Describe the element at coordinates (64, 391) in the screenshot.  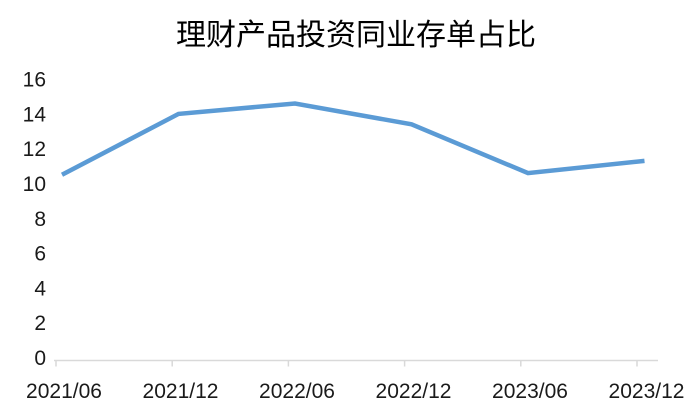
I see `x-axis-tick-label: 2021/06` at that location.